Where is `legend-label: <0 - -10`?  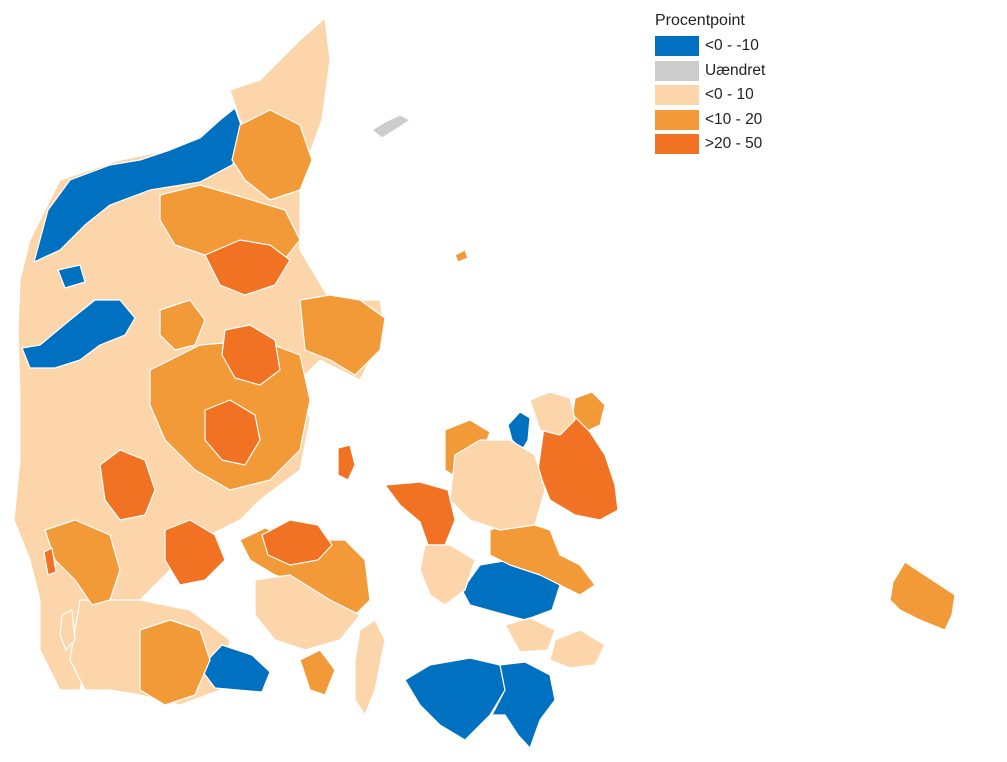 legend-label: <0 - -10 is located at coordinates (732, 46).